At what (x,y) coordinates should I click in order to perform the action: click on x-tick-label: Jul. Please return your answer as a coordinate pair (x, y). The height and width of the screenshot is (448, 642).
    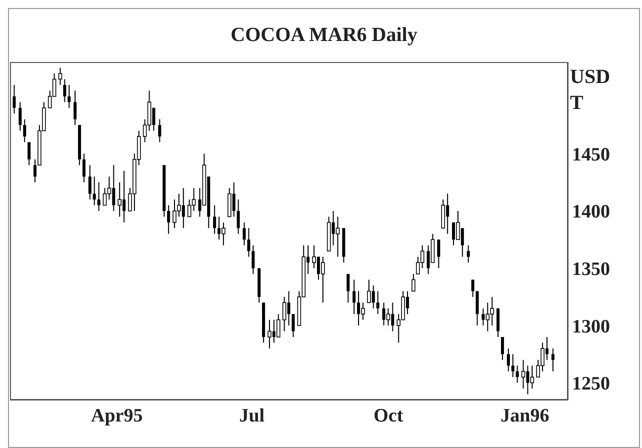
    Looking at the image, I should click on (252, 415).